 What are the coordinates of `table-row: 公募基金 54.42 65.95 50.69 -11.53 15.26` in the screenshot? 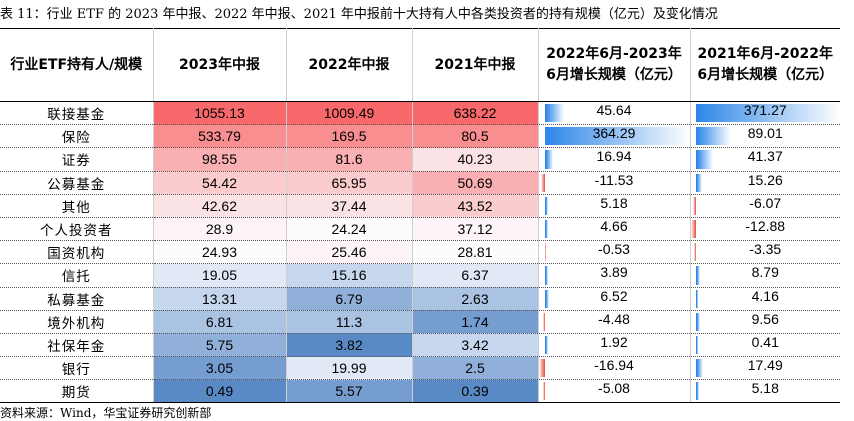 It's located at (420, 183).